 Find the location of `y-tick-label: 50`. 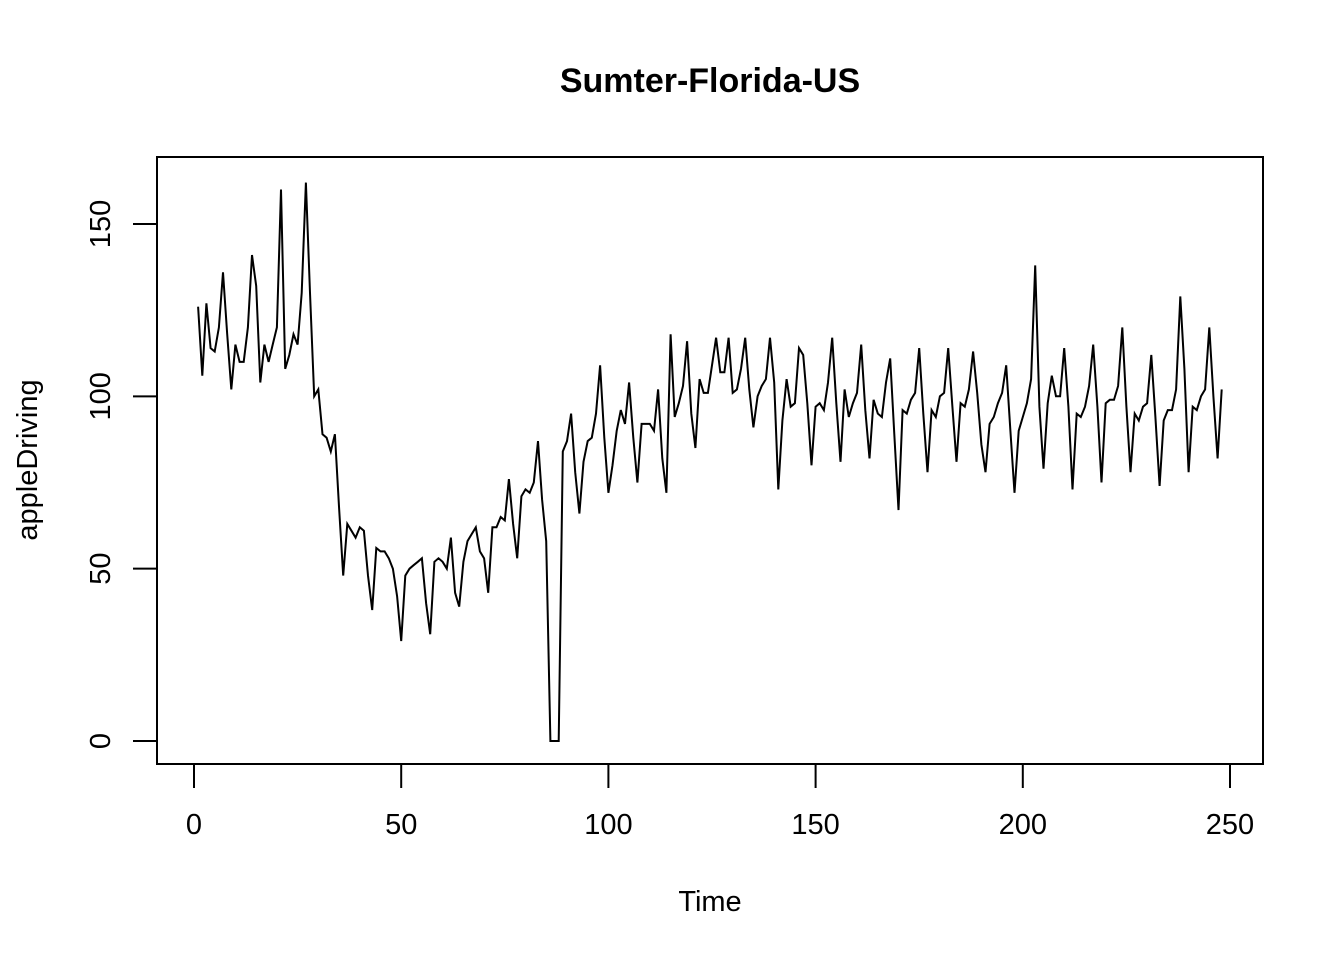

y-tick-label: 50 is located at coordinates (101, 569).